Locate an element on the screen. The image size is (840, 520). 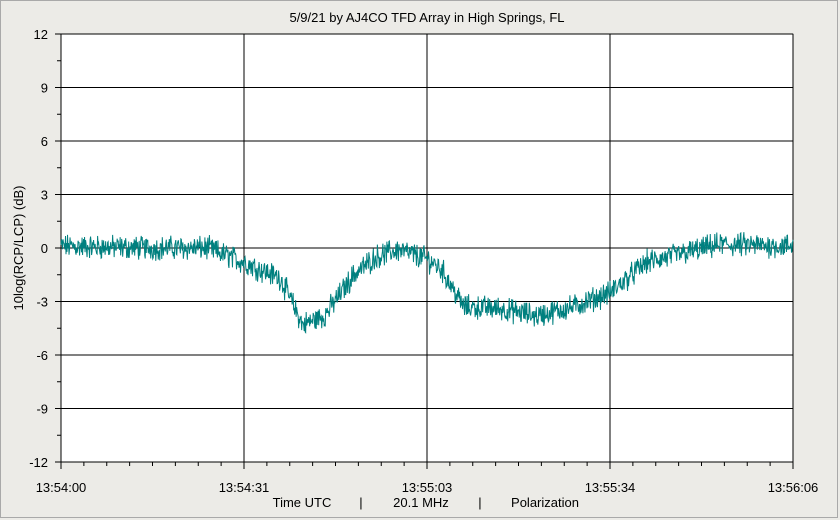
y-tick-label-5: -3 is located at coordinates (42, 302).